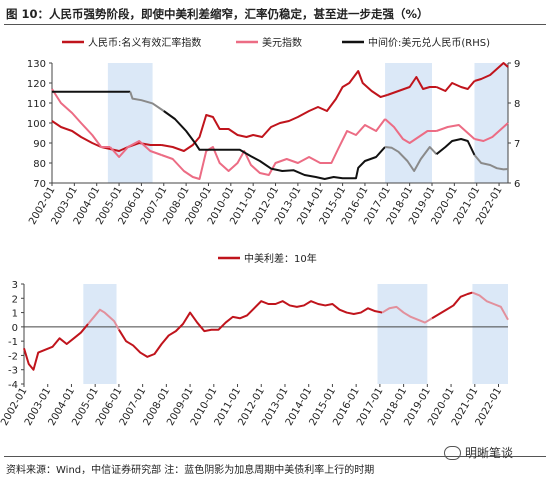  Describe the element at coordinates (280, 258) in the screenshot. I see `legend-label-0: 中美利差：10年` at that location.